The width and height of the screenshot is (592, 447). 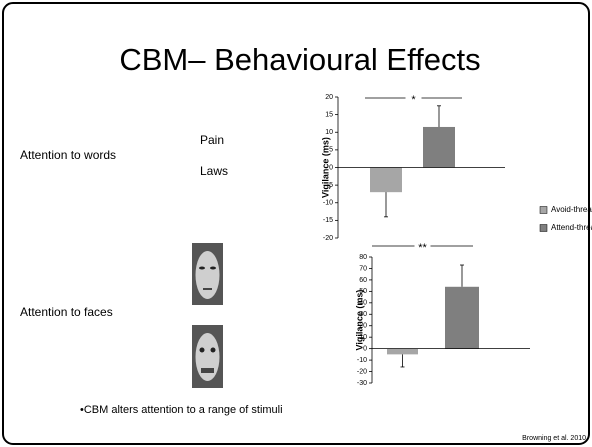 I want to click on y-tick-label: 5, so click(x=331, y=150).